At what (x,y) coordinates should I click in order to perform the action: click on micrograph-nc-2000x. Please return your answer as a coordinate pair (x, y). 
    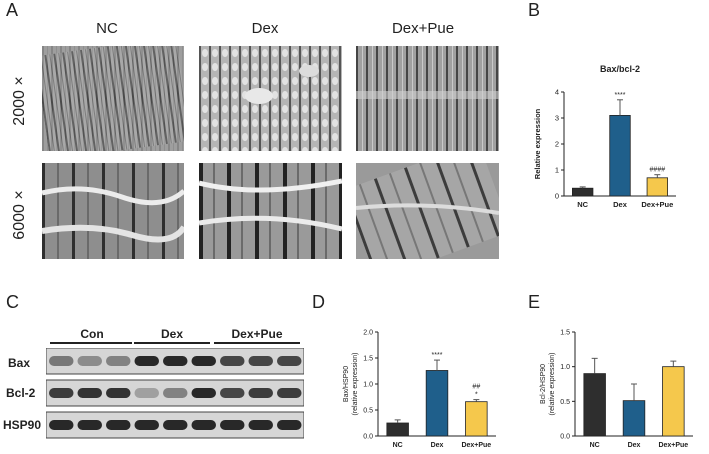
    Looking at the image, I should click on (113, 98).